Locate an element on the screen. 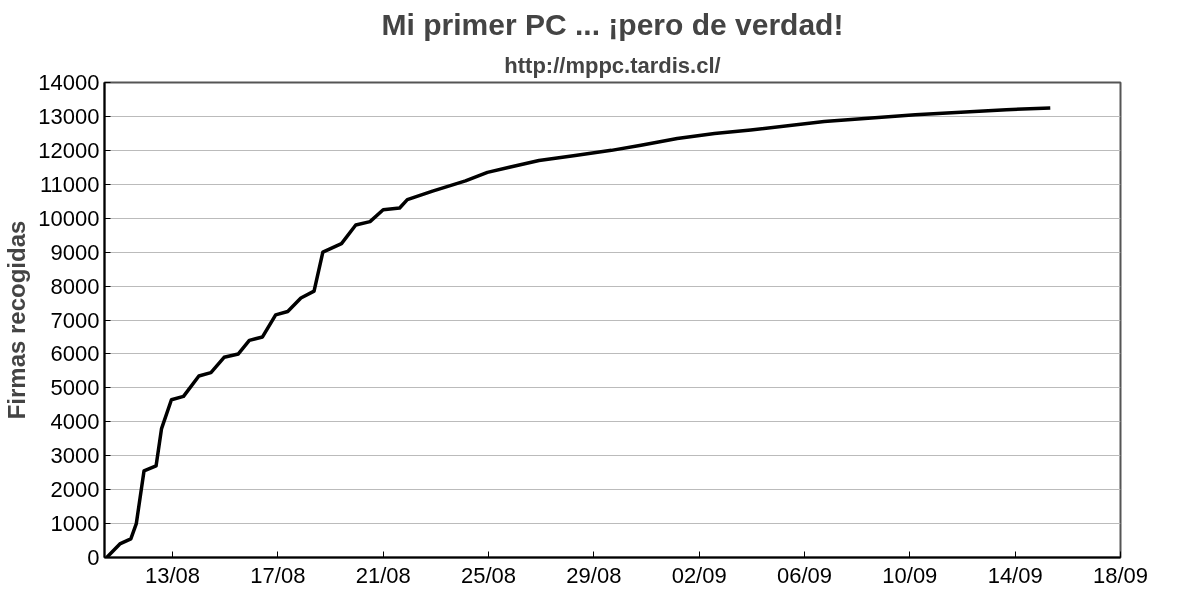 The image size is (1200, 600). y-tick-label: 4000 is located at coordinates (75, 422).